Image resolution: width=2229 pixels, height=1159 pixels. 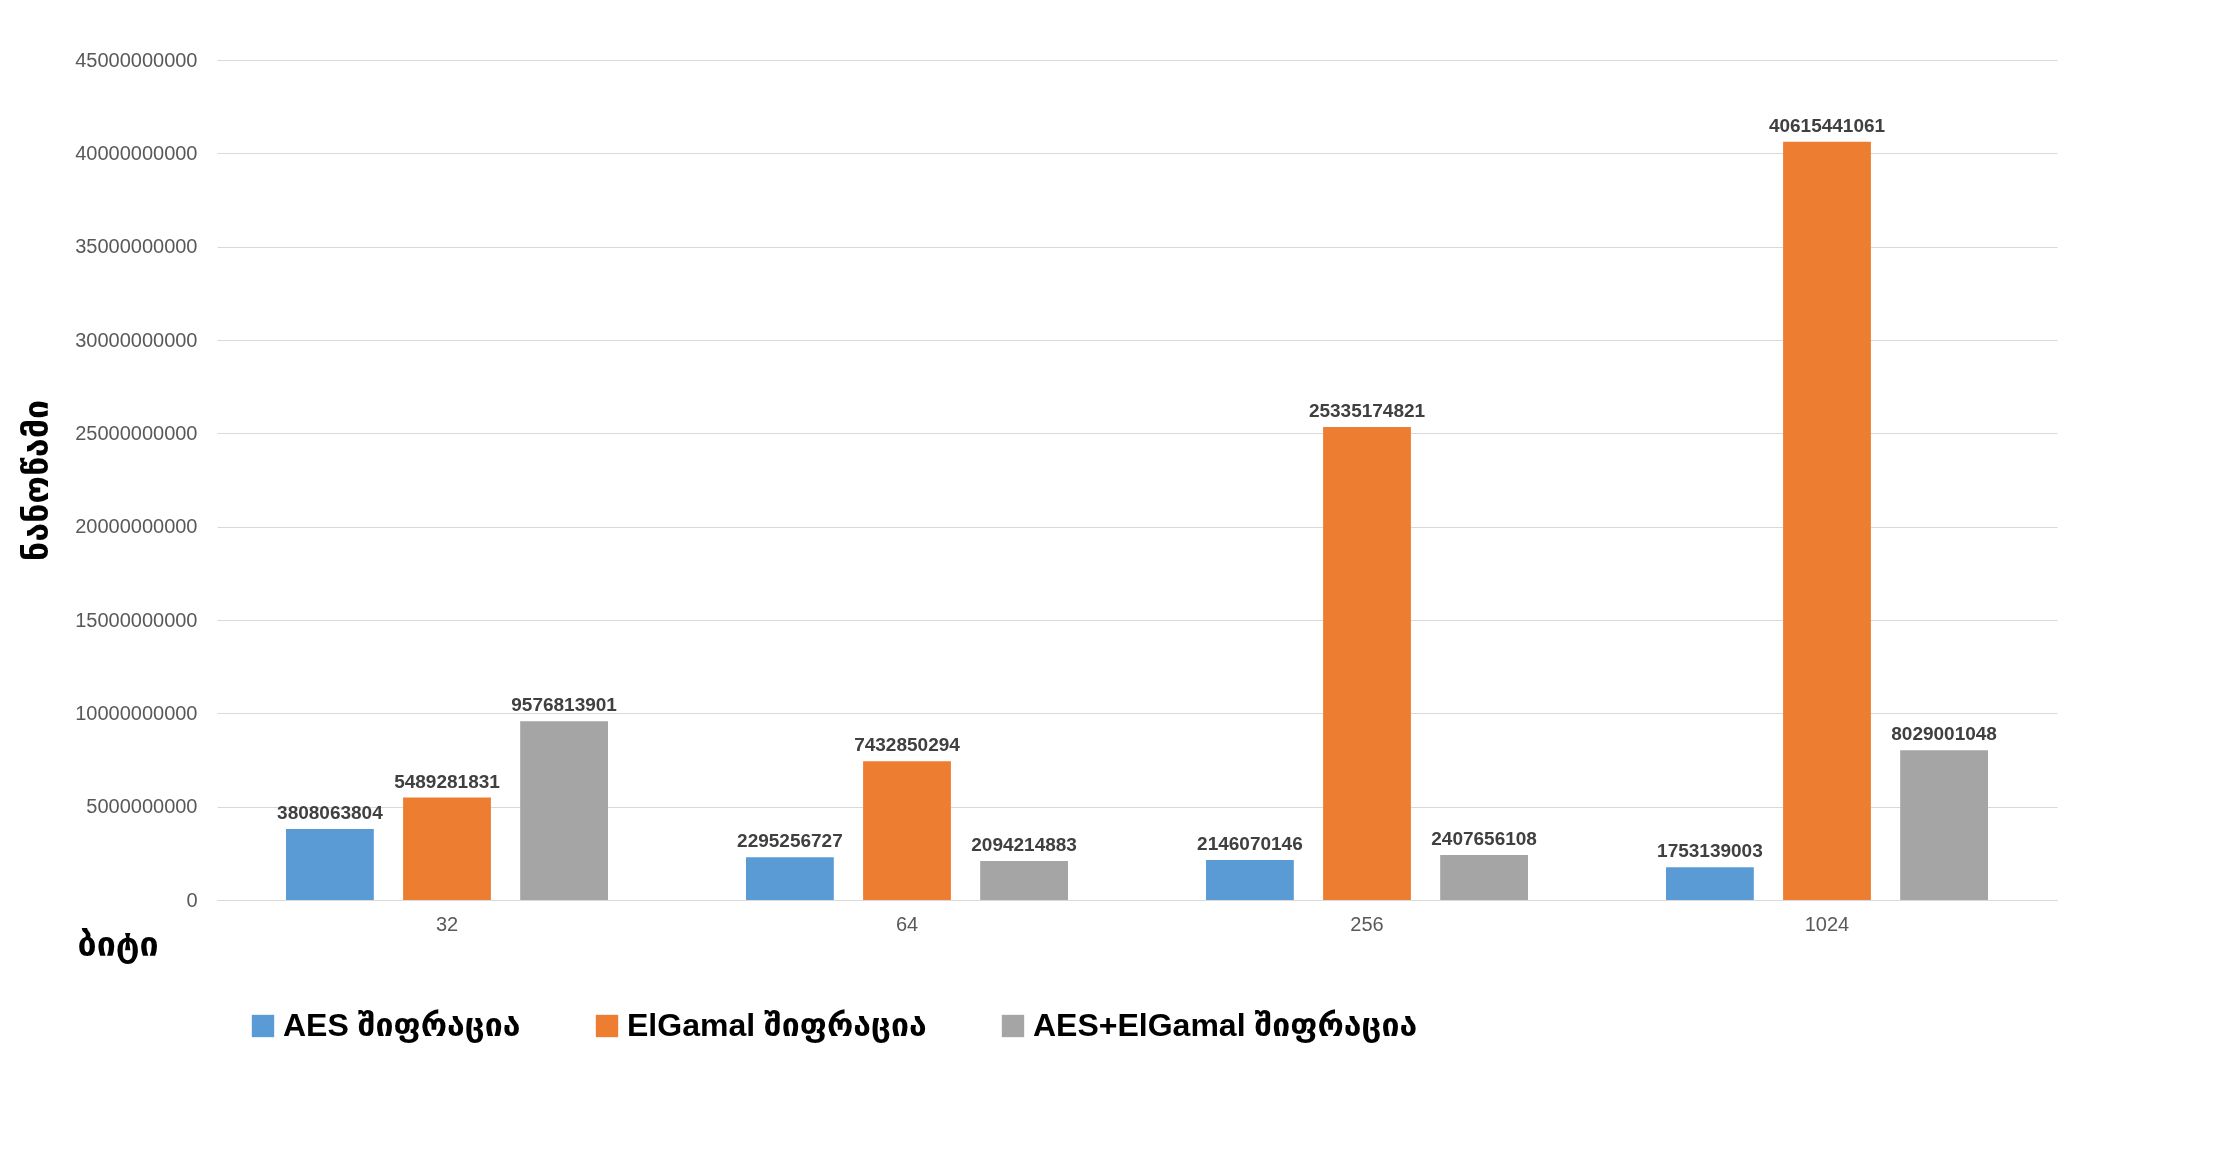 What do you see at coordinates (118, 944) in the screenshot?
I see `x-axis-title: ბიტი` at bounding box center [118, 944].